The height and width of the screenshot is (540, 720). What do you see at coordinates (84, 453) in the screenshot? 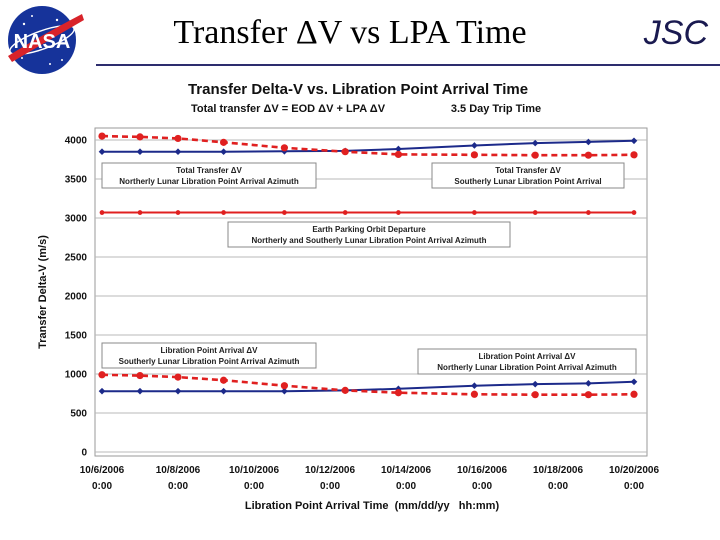
I see `y-tick-label: 0` at bounding box center [84, 453].